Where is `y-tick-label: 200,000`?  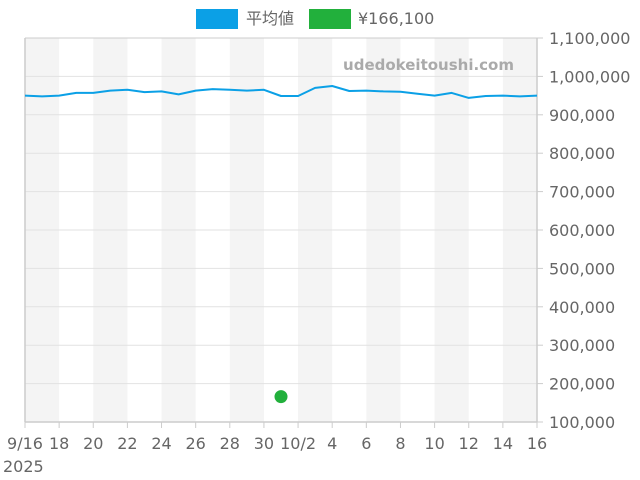
y-tick-label: 200,000 is located at coordinates (582, 384).